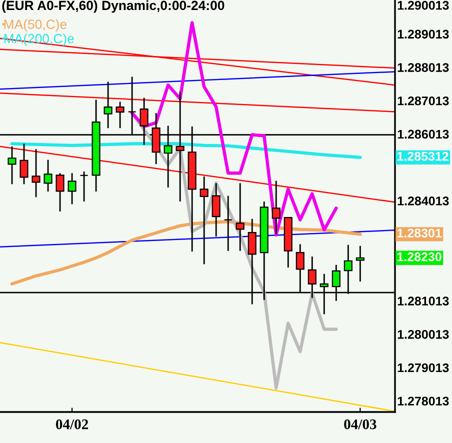 This screenshot has height=443, width=452. I want to click on annotation: 1.285312, so click(422, 156).